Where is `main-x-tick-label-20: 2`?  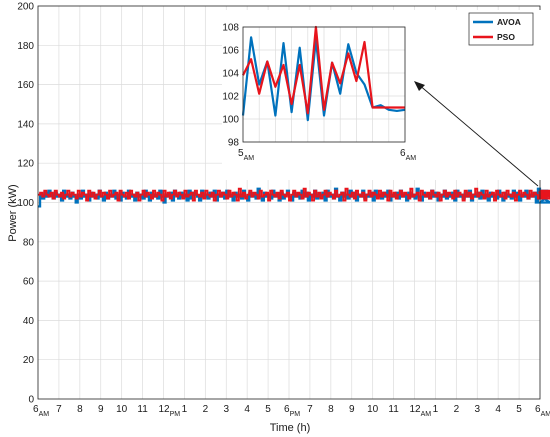
main-x-tick-label-20: 2 is located at coordinates (457, 409).